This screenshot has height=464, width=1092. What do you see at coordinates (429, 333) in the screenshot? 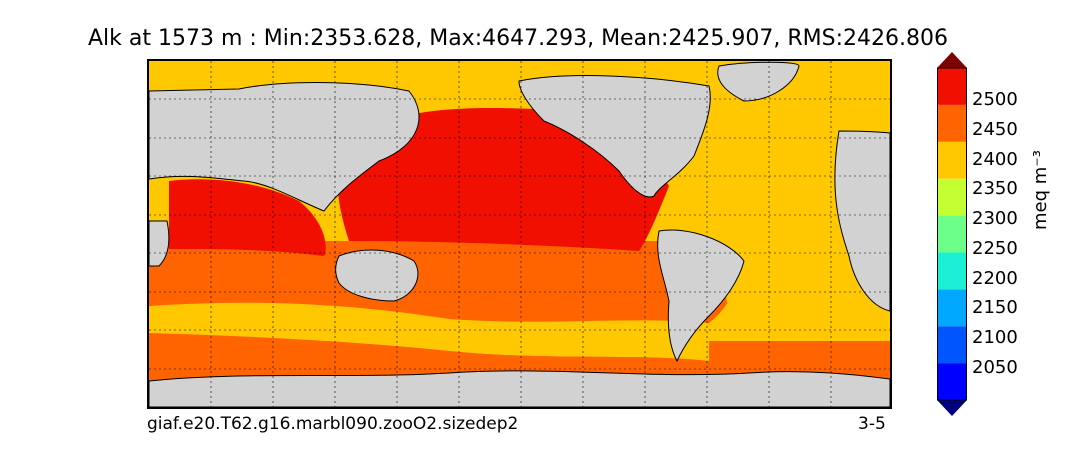
I see `southern-yellow-band` at bounding box center [429, 333].